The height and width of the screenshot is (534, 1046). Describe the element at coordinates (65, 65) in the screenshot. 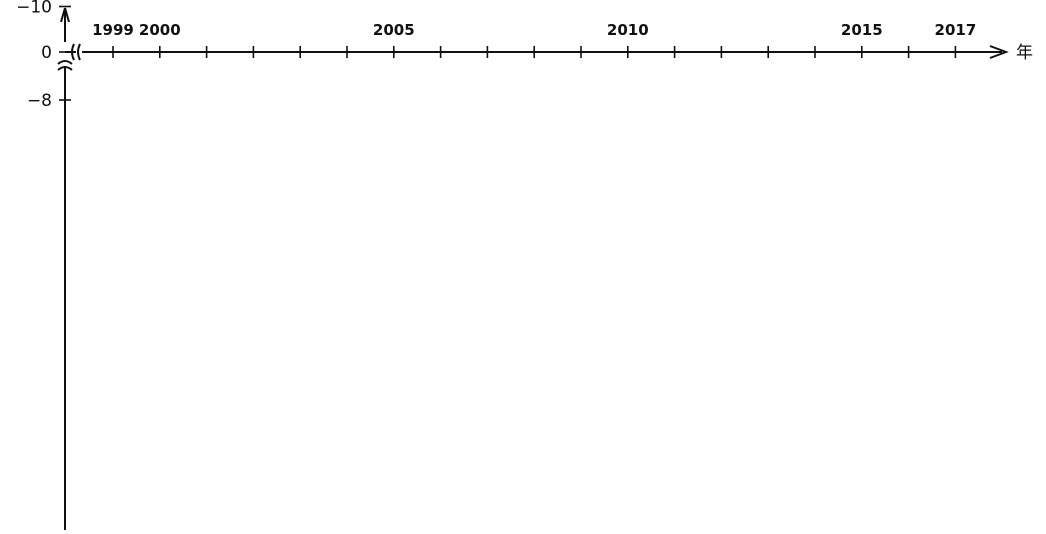

I see `y-axis-break-mark` at that location.